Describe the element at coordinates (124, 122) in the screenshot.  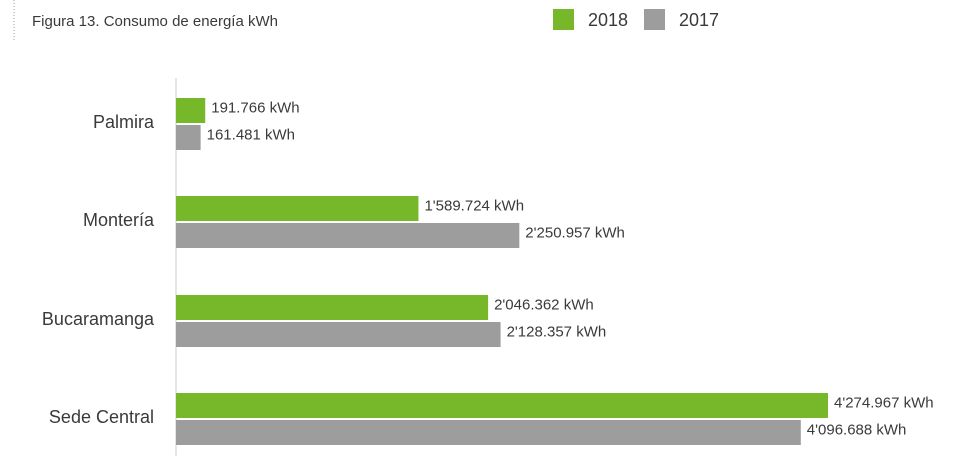
I see `y-tick-label: Palmira` at that location.